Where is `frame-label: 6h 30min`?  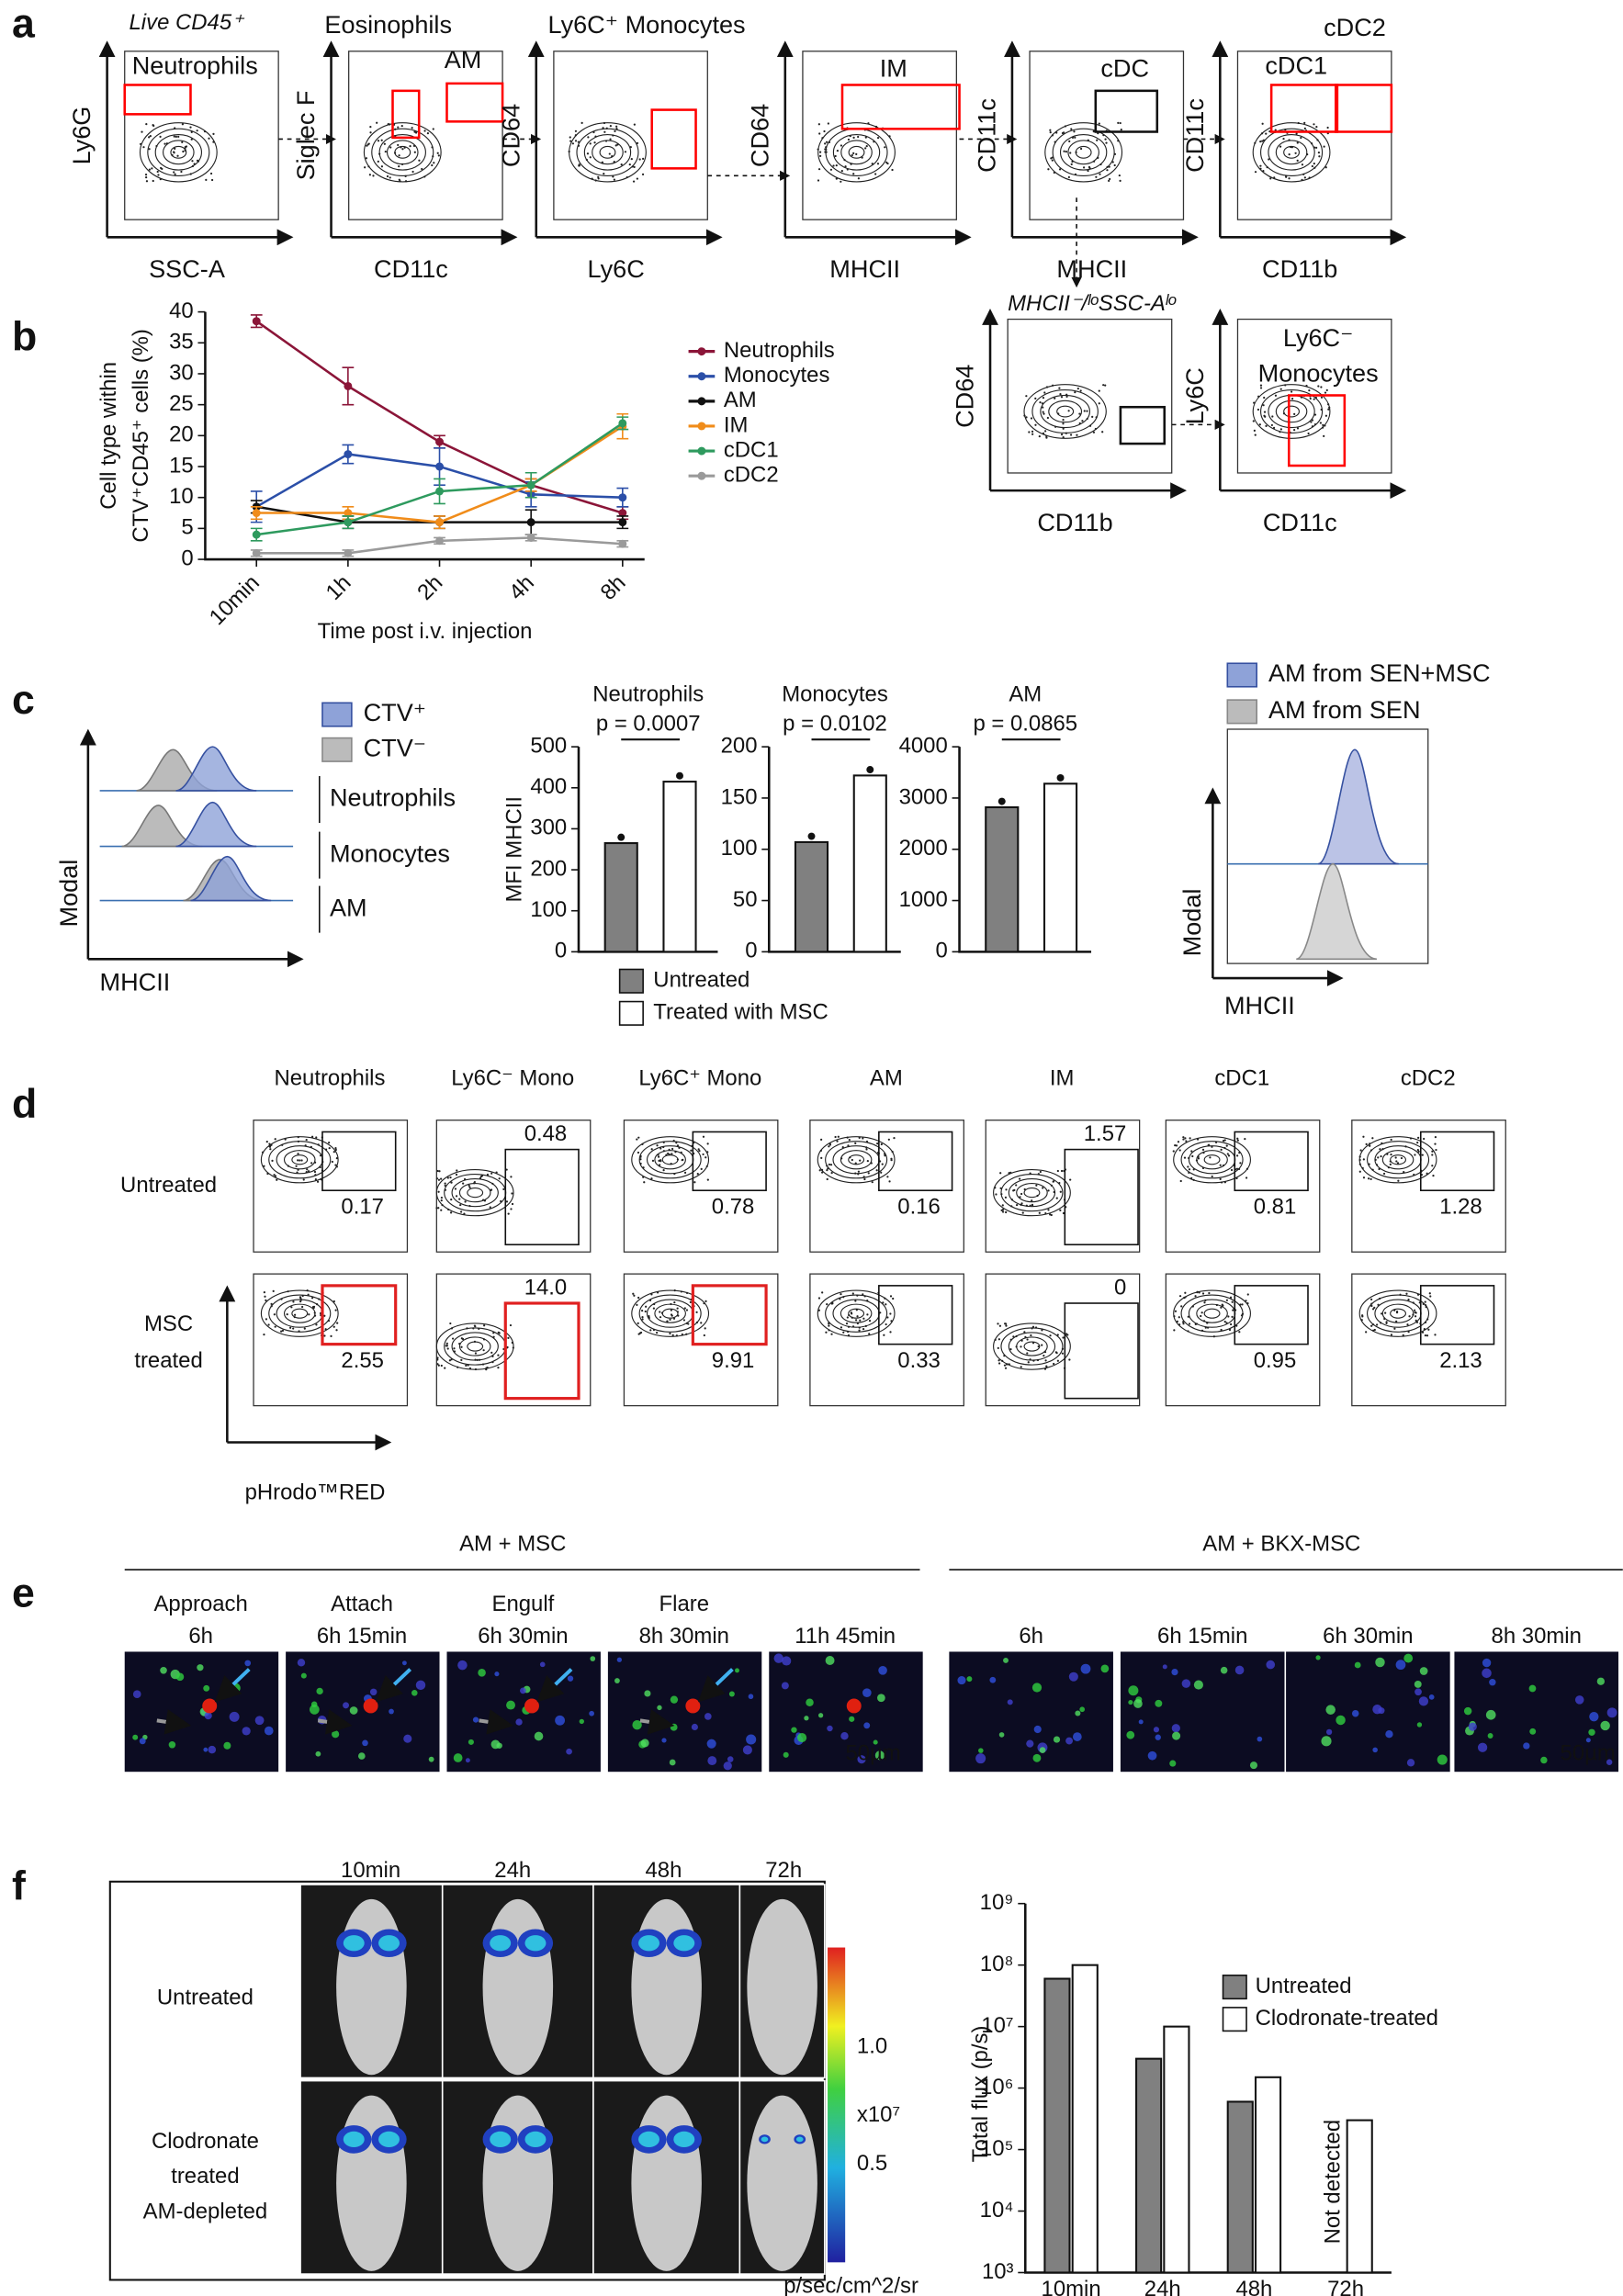
frame-label: 6h 30min is located at coordinates (523, 1636).